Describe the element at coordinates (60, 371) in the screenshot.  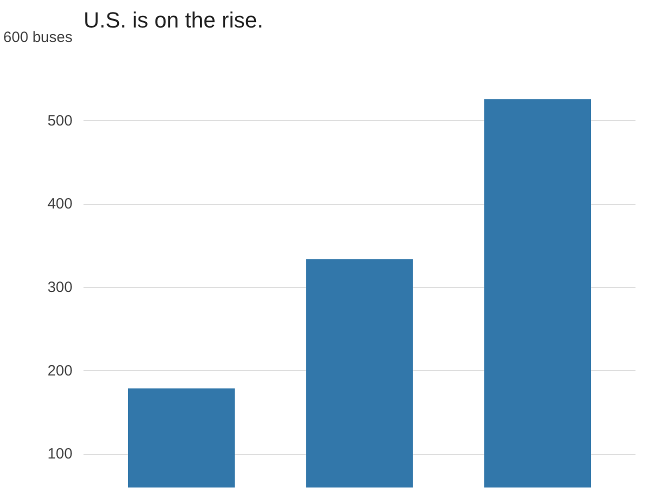
I see `y-tick-label: 200` at that location.